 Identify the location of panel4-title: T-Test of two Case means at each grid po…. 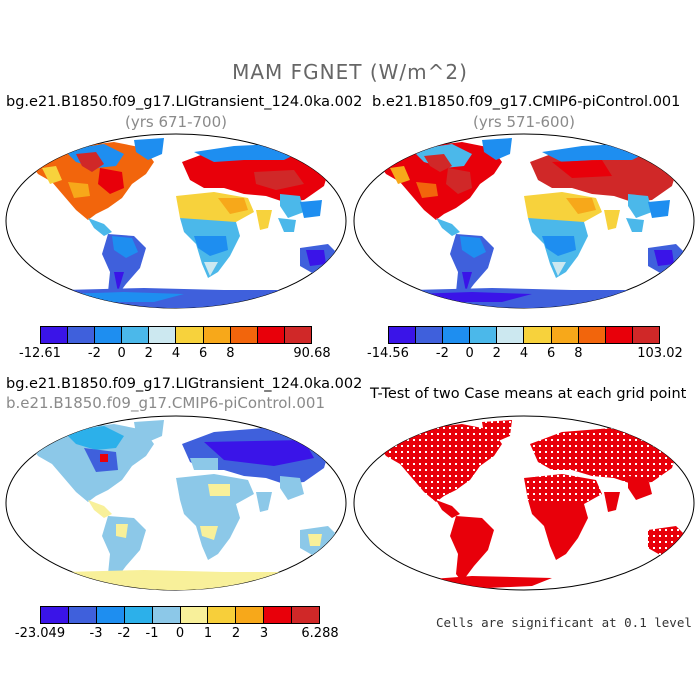
(528, 394).